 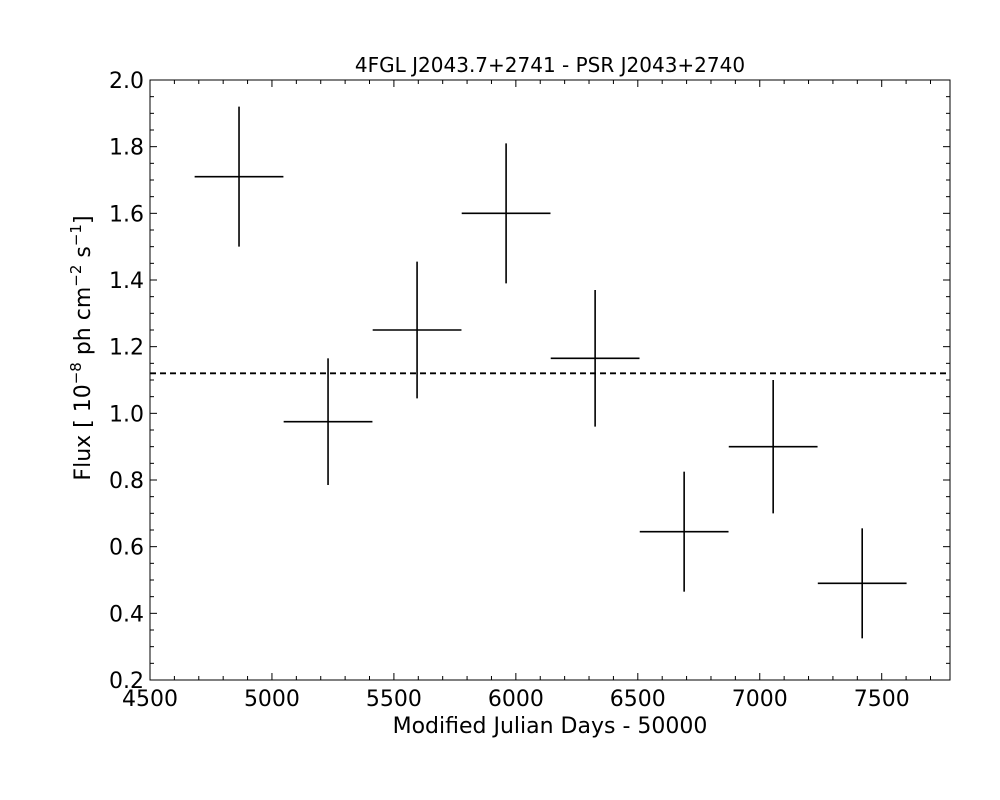 I want to click on y-axis-label-prefix: Flux [ 10, so click(x=83, y=432).